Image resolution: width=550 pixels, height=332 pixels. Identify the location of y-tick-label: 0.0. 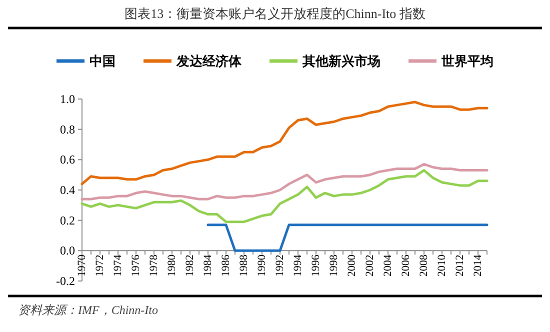
(67, 251).